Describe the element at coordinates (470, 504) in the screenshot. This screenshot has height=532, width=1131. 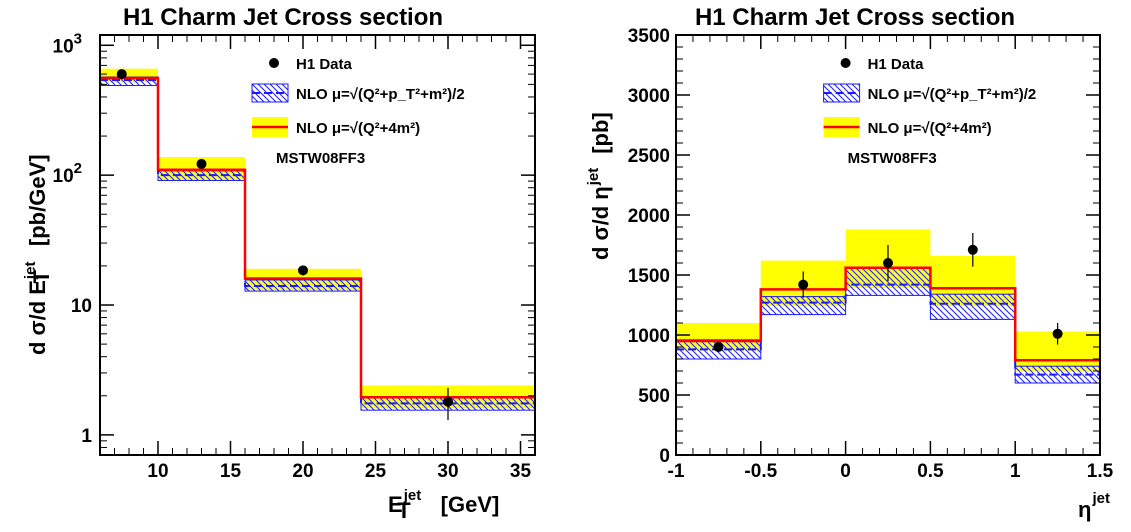
I see `left-xlabel-unit: [GeV]` at that location.